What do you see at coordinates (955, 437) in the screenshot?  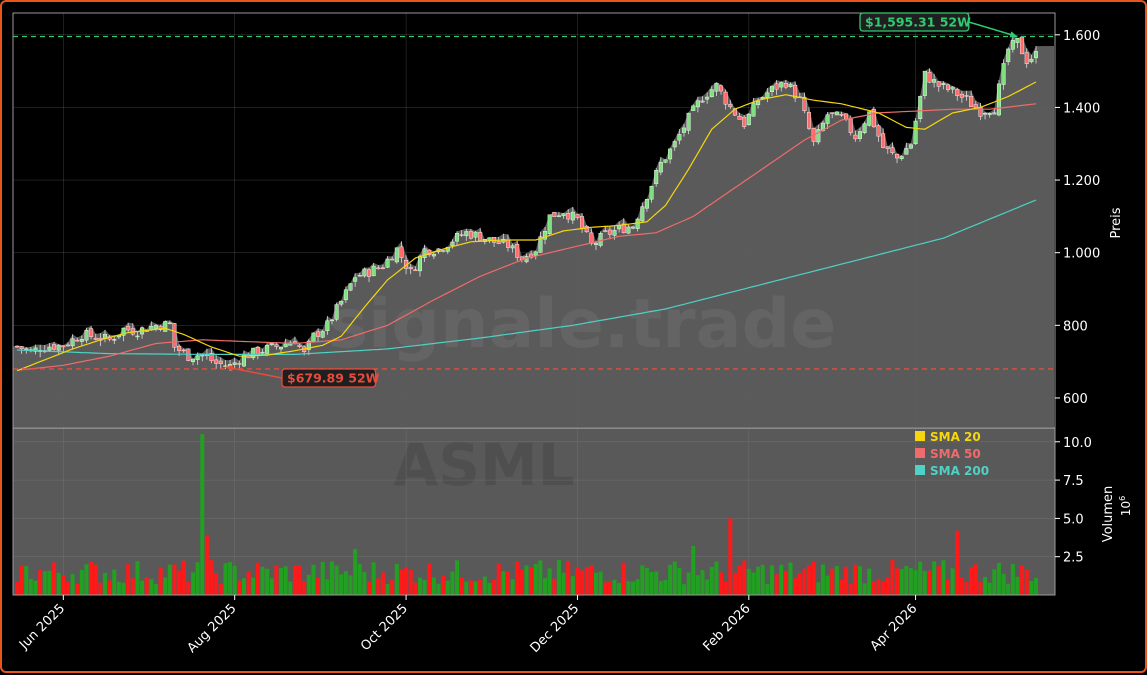 I see `legend-label: SMA 20` at bounding box center [955, 437].